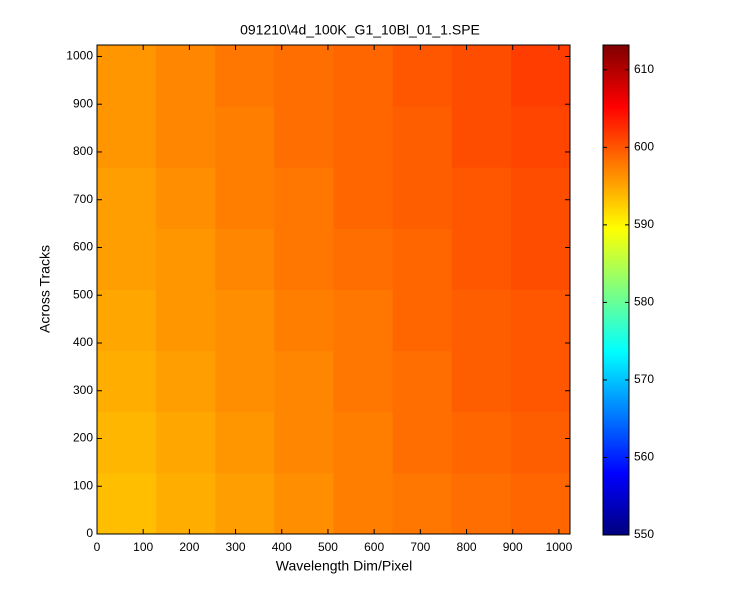 This screenshot has height=600, width=750. What do you see at coordinates (236, 547) in the screenshot?
I see `x-tick-label: 300` at bounding box center [236, 547].